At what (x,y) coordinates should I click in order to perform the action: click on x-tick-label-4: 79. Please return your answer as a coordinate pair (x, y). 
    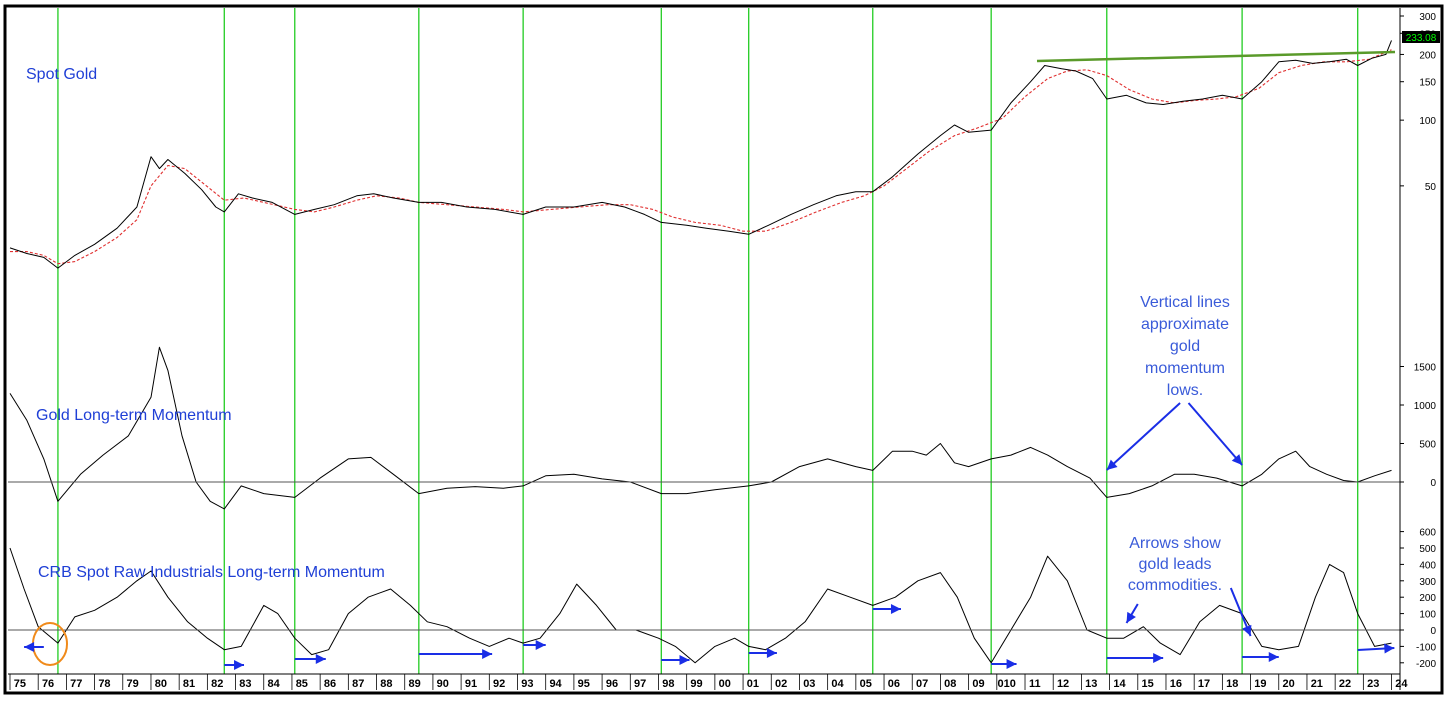
    Looking at the image, I should click on (133, 684).